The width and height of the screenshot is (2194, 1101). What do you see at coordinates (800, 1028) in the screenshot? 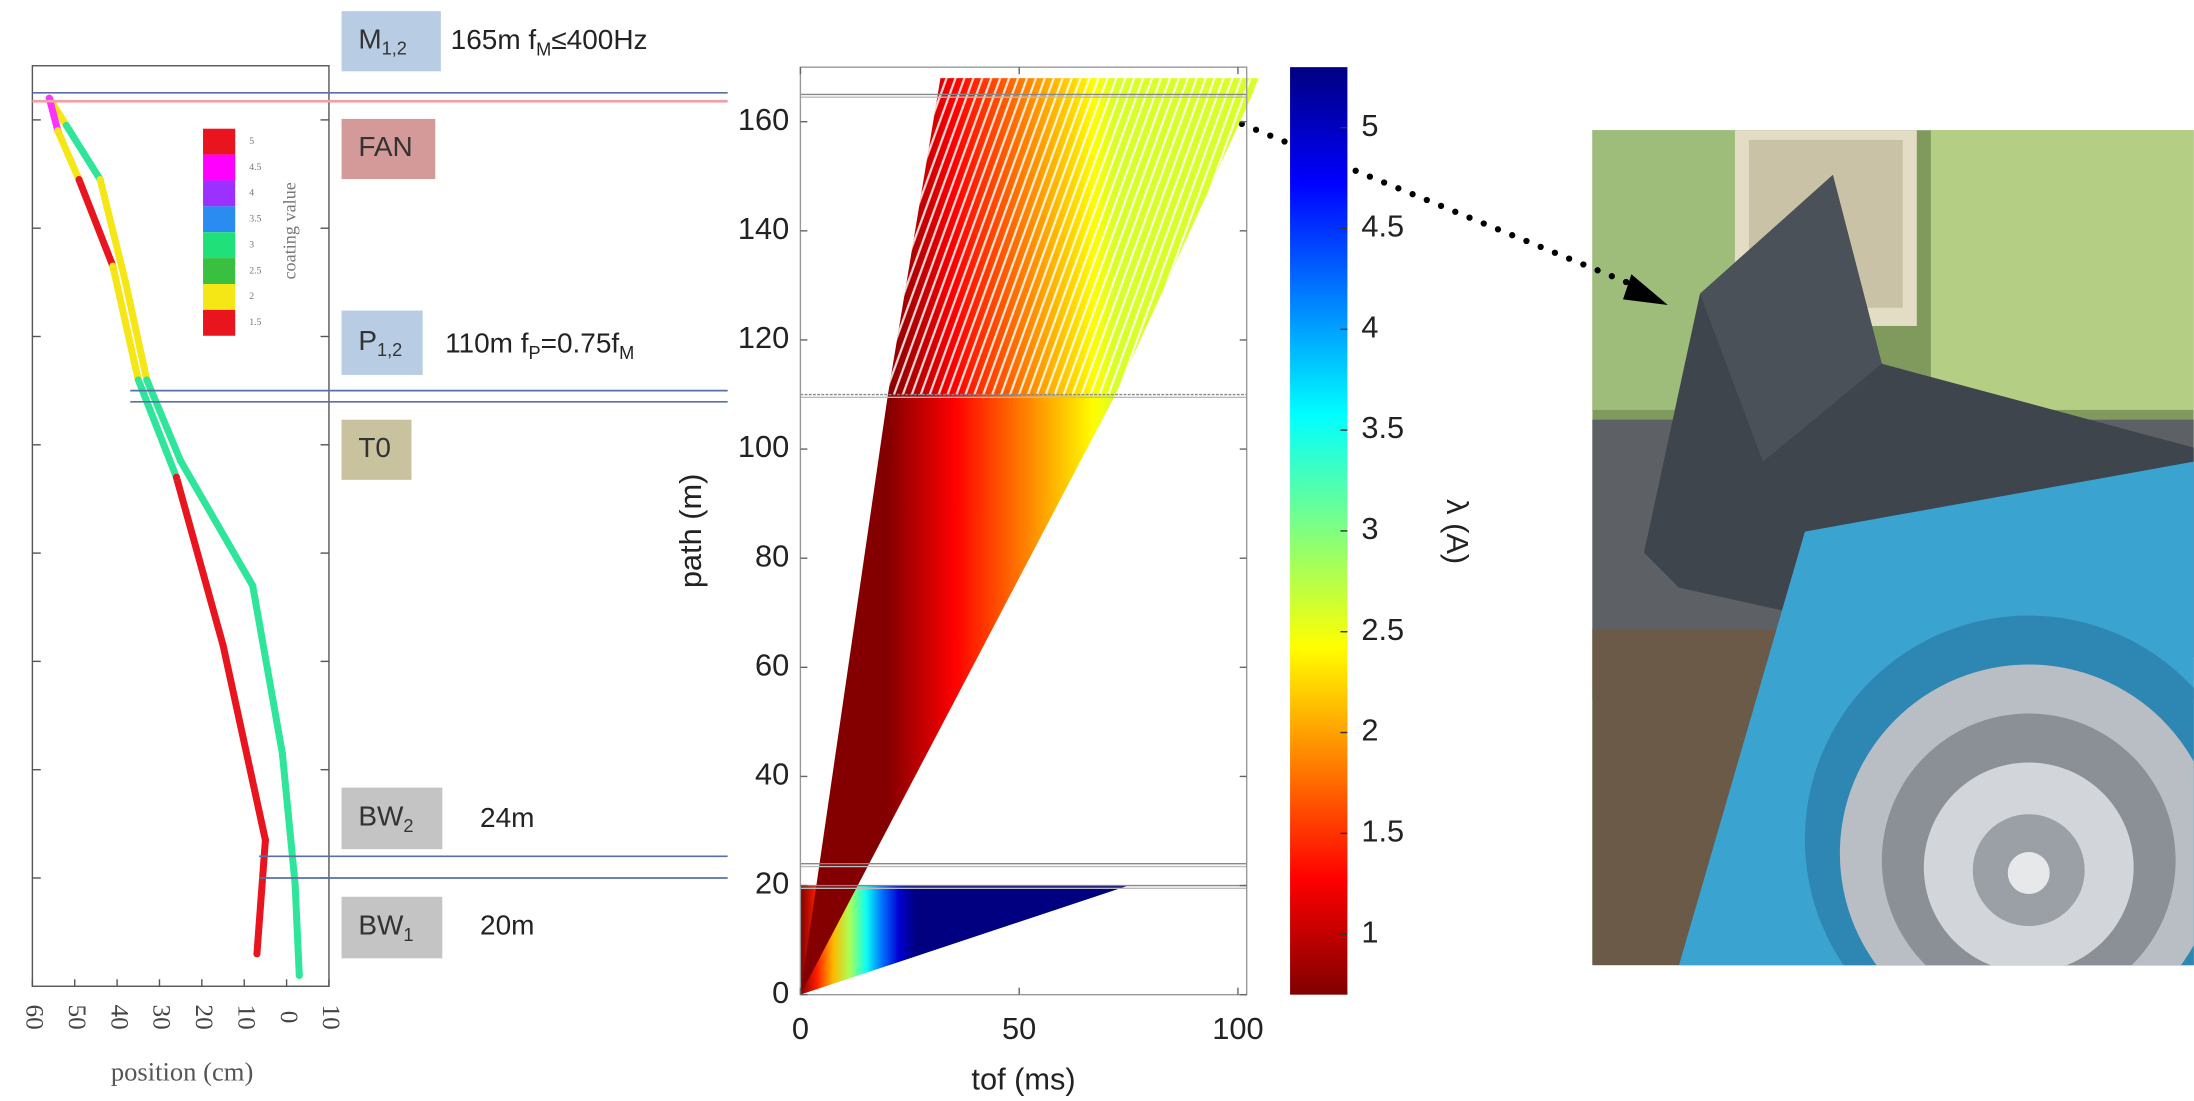
I see `x-tick-label: 0` at bounding box center [800, 1028].